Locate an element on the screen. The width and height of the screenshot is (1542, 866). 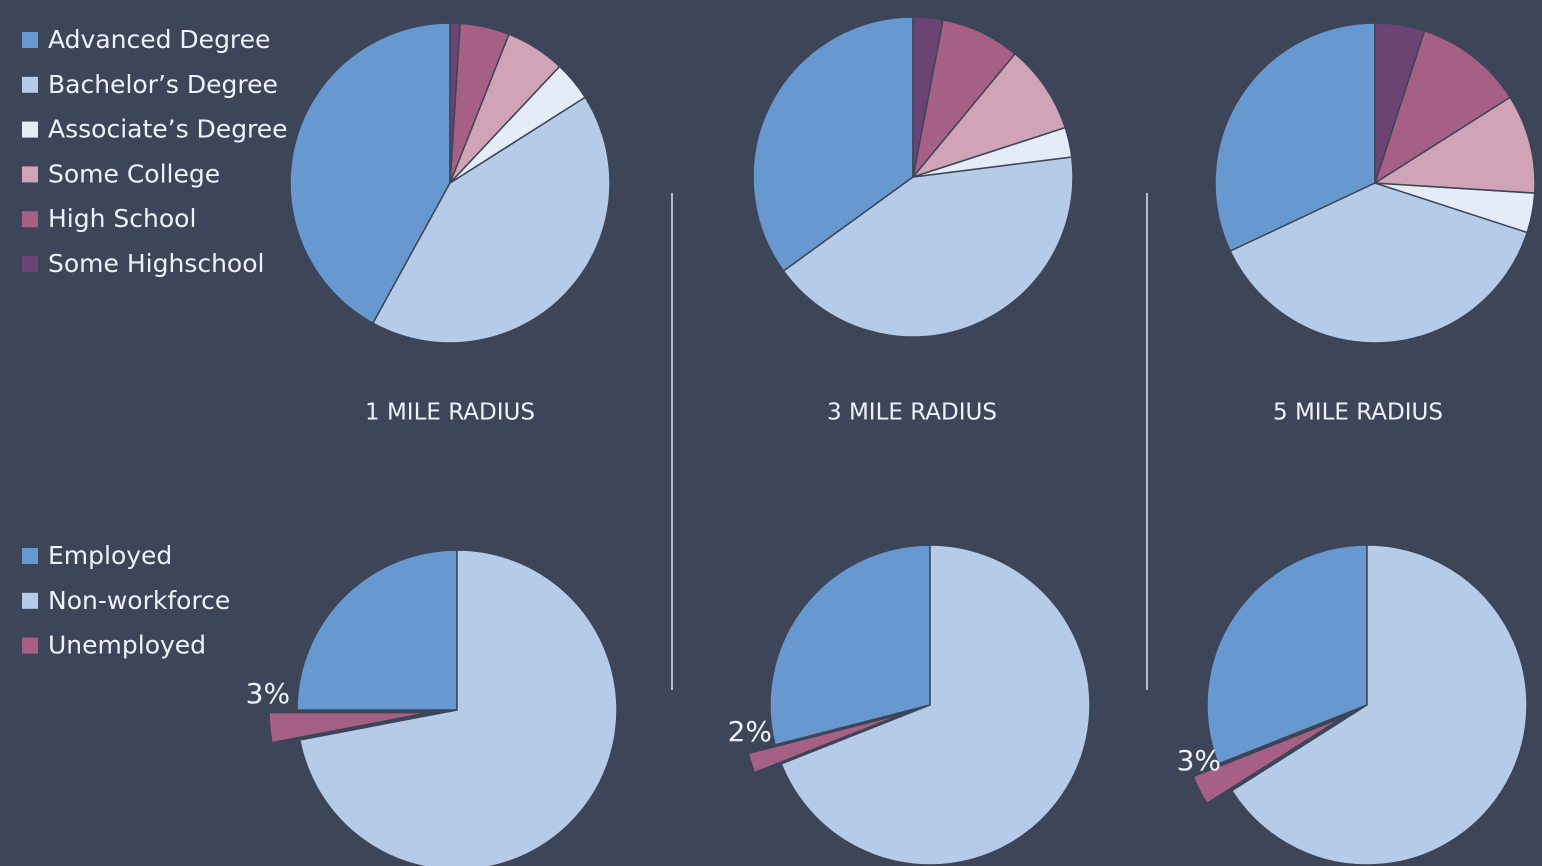
legend-label: Associate’s Degree is located at coordinates (168, 129).